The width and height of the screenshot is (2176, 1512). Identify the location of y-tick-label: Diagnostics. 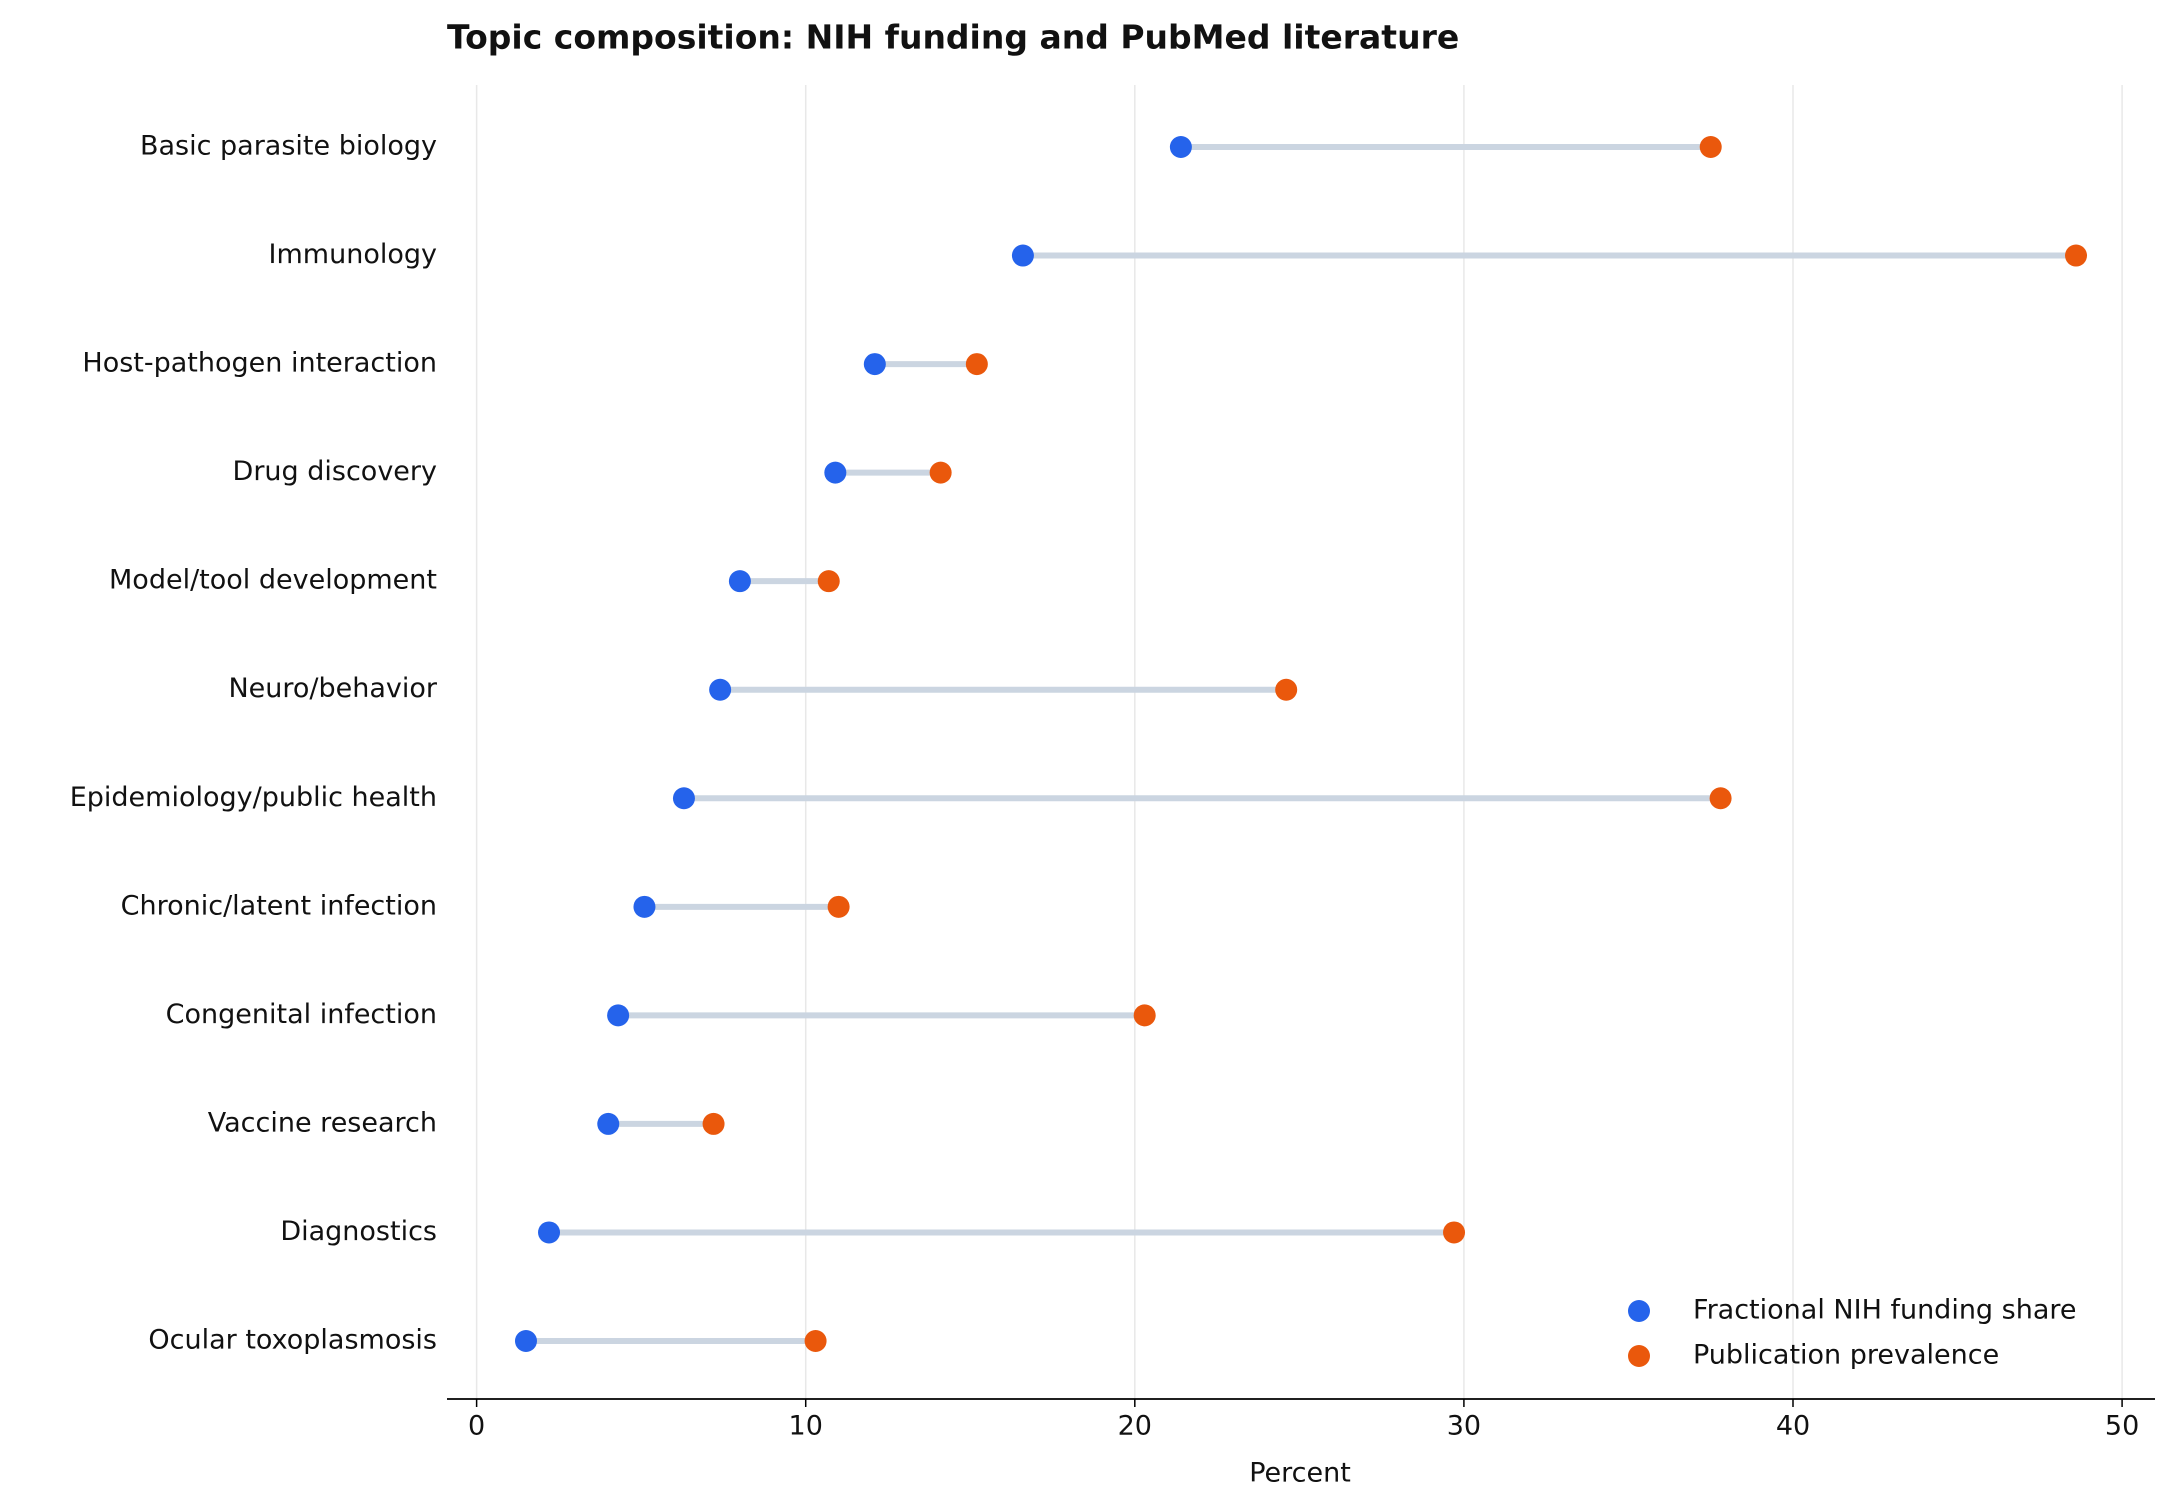
(358, 1231).